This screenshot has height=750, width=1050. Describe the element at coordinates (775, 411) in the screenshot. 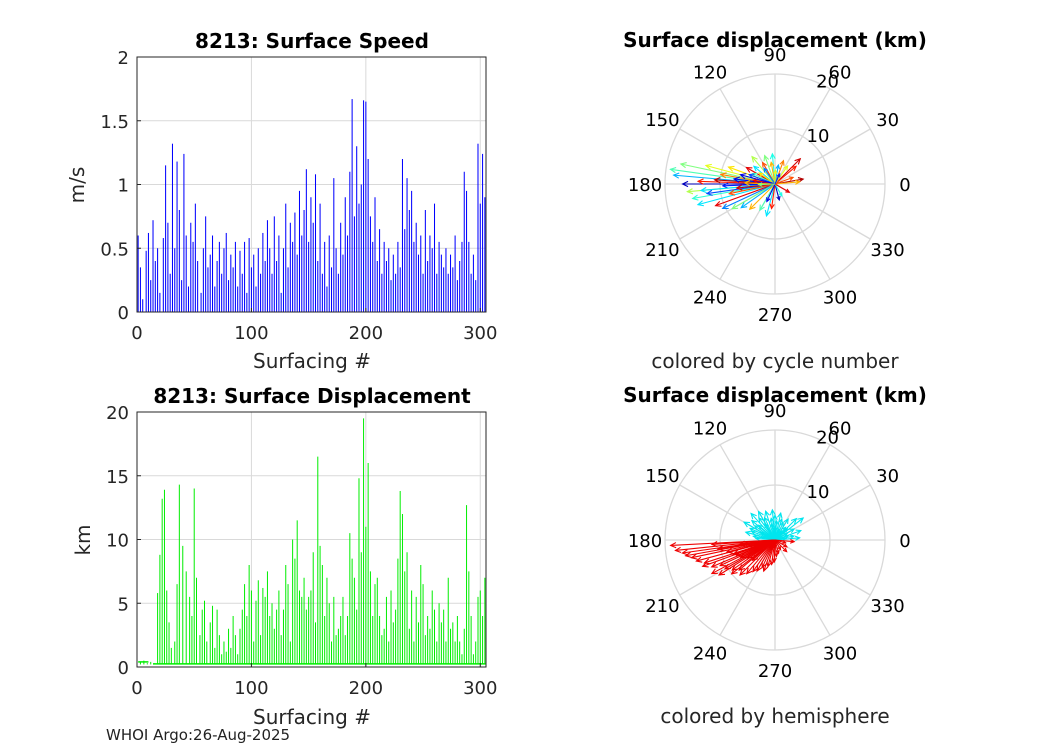

I see `polar-hemisphere-angle-label: 90` at that location.